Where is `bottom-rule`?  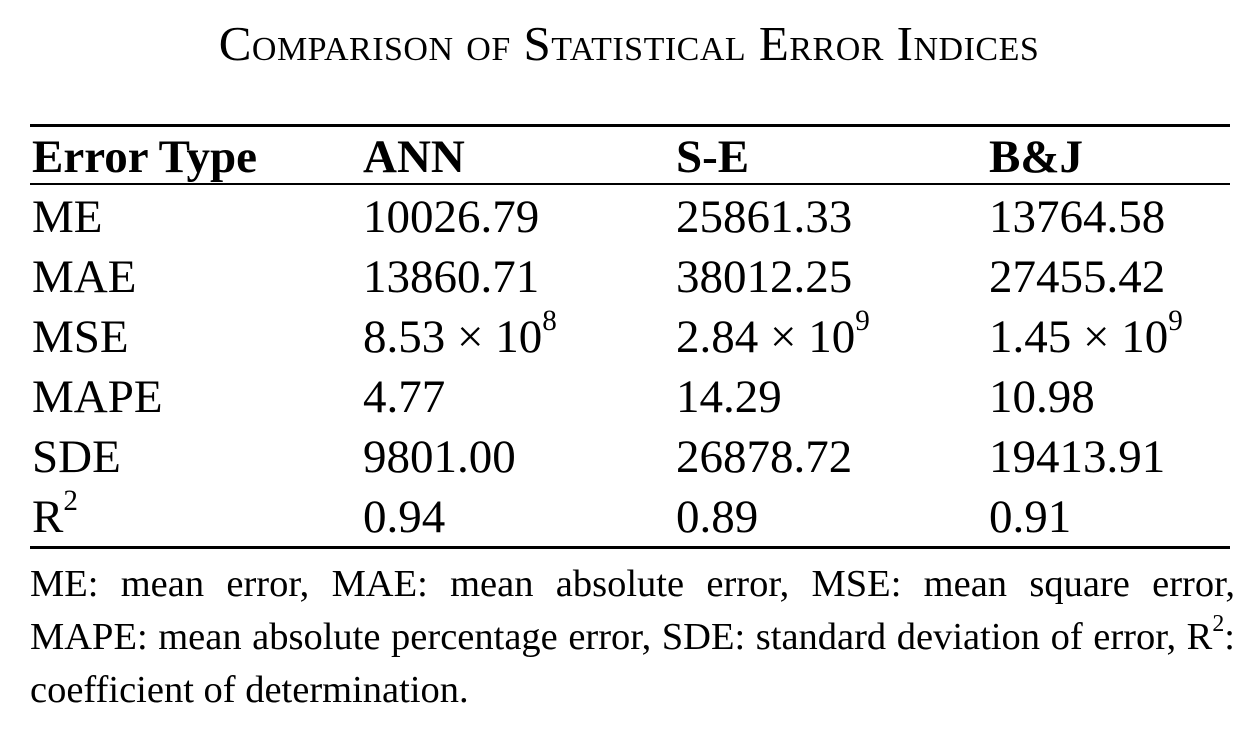
bottom-rule is located at coordinates (630, 547).